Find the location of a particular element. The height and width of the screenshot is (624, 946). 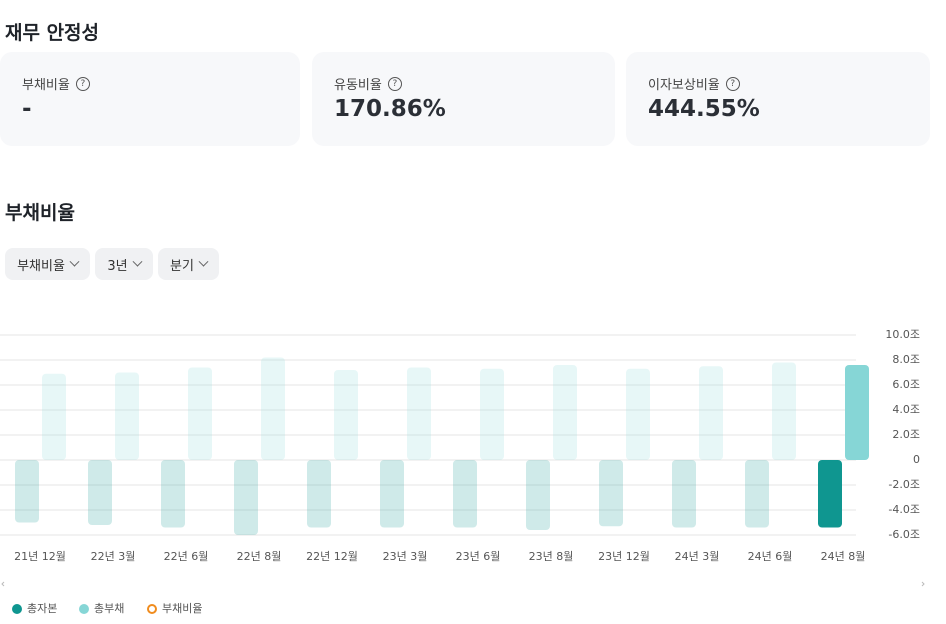

section-title: 부채비율 is located at coordinates (40, 213).